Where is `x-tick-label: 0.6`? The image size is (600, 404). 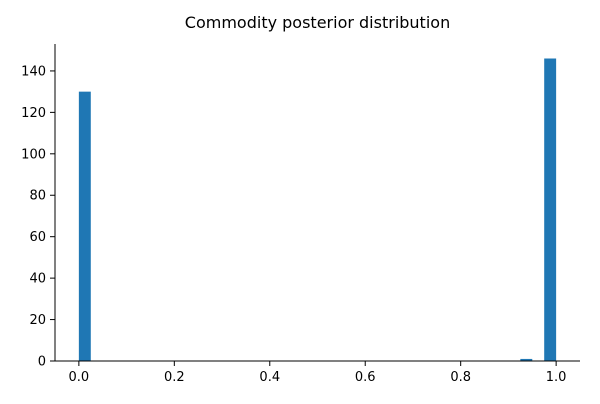
x-tick-label: 0.6 is located at coordinates (365, 377).